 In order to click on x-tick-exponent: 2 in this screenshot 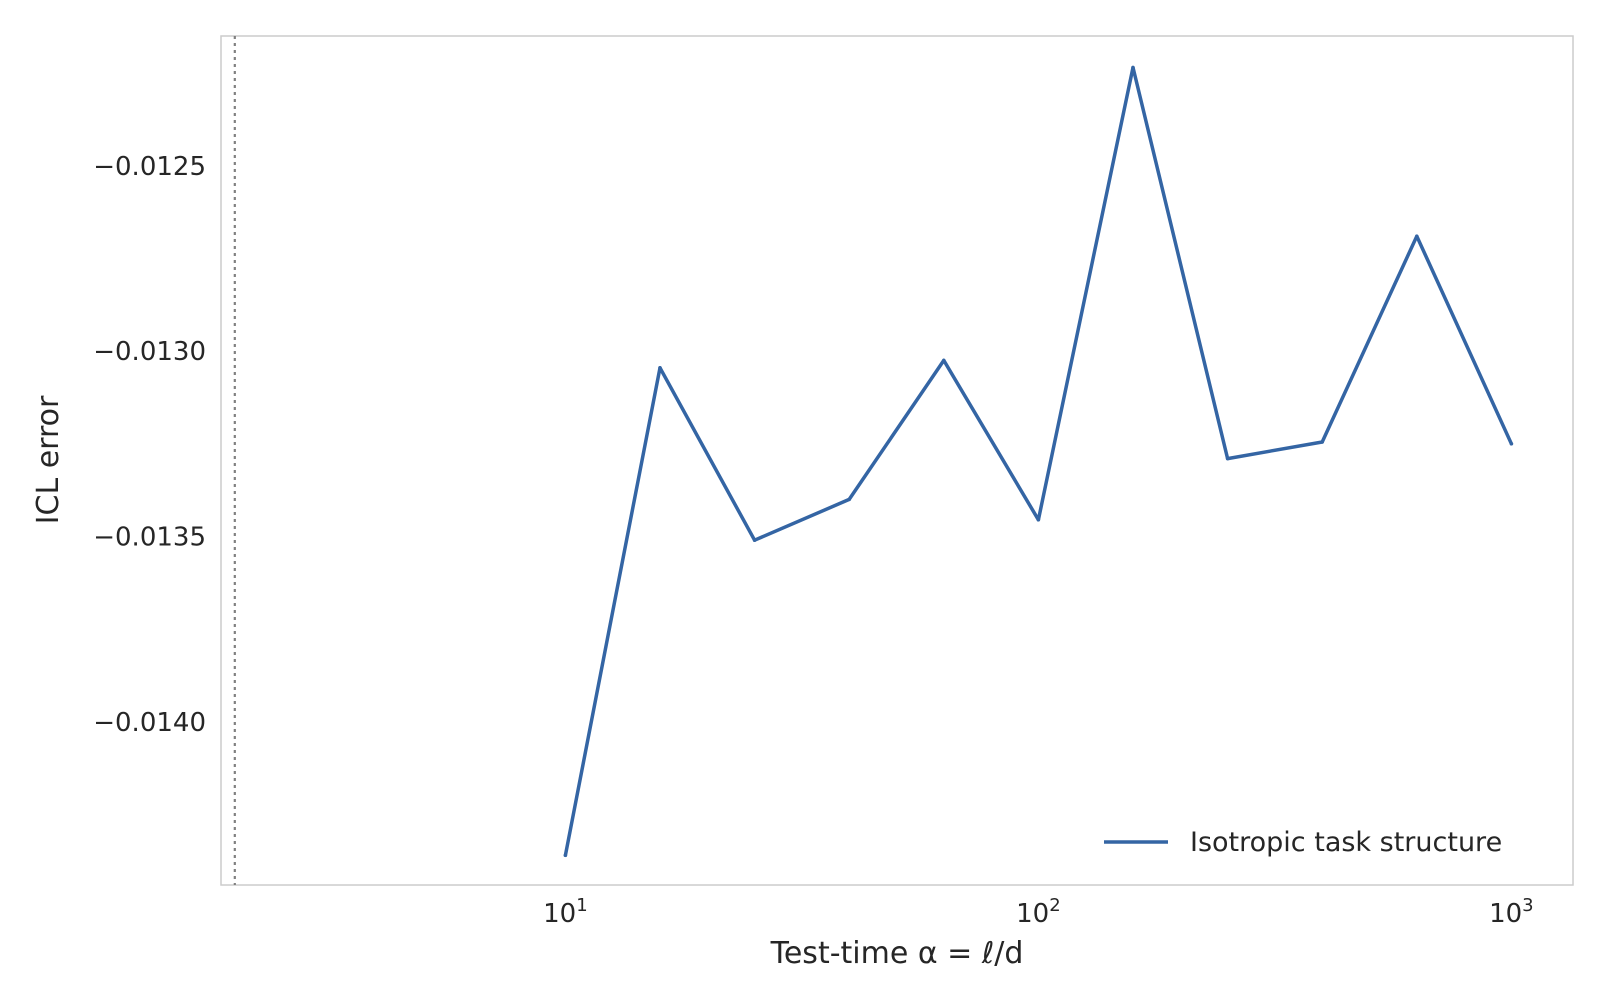, I will do `click(1054, 905)`.